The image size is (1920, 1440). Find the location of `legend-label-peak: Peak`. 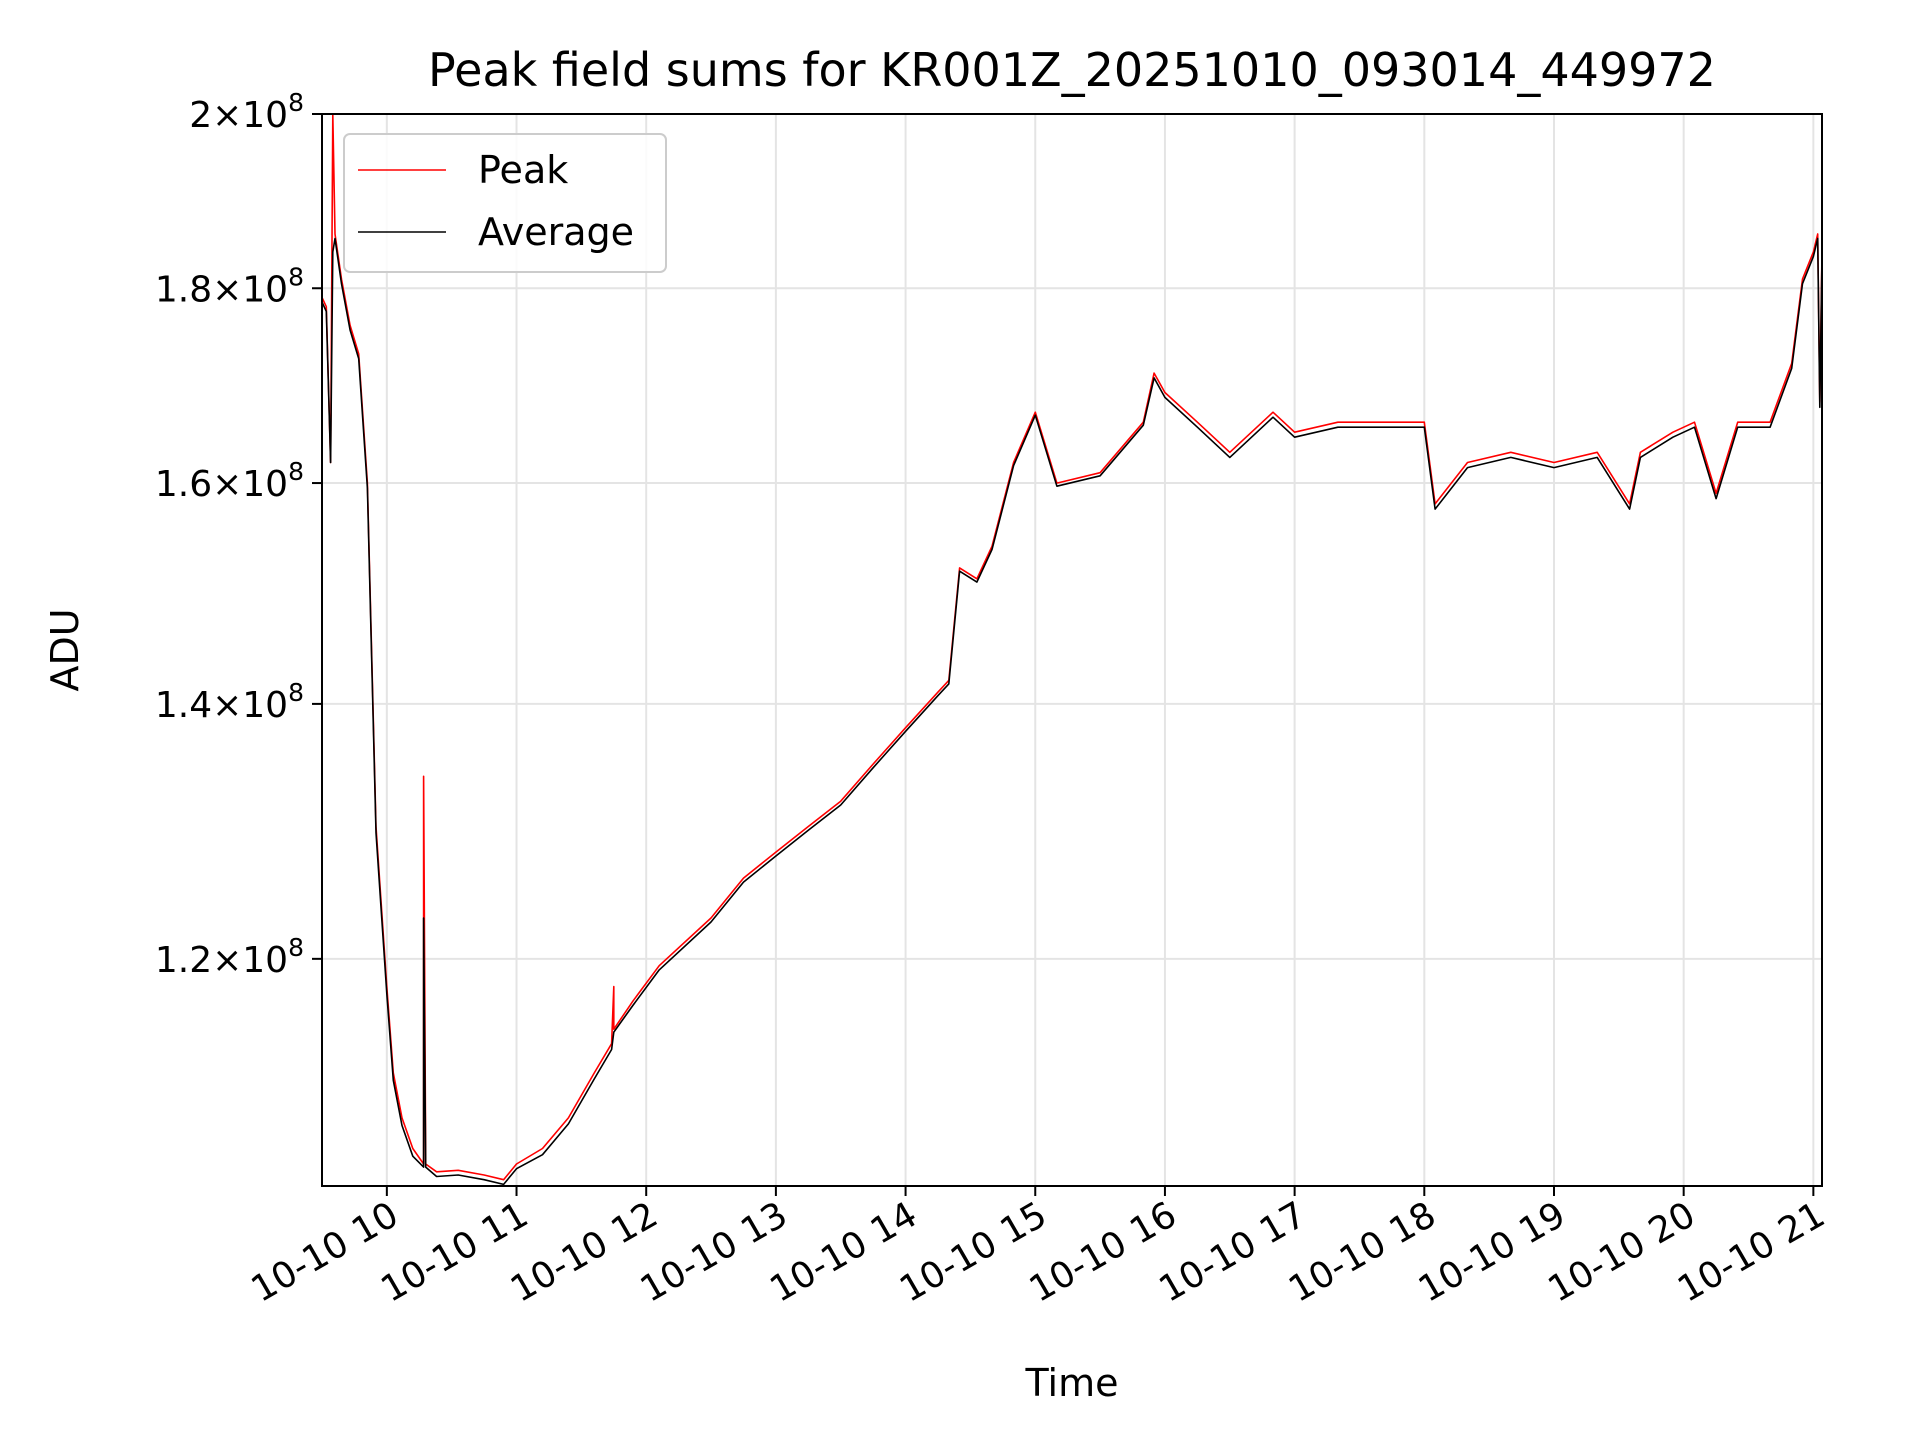

legend-label-peak: Peak is located at coordinates (523, 170).